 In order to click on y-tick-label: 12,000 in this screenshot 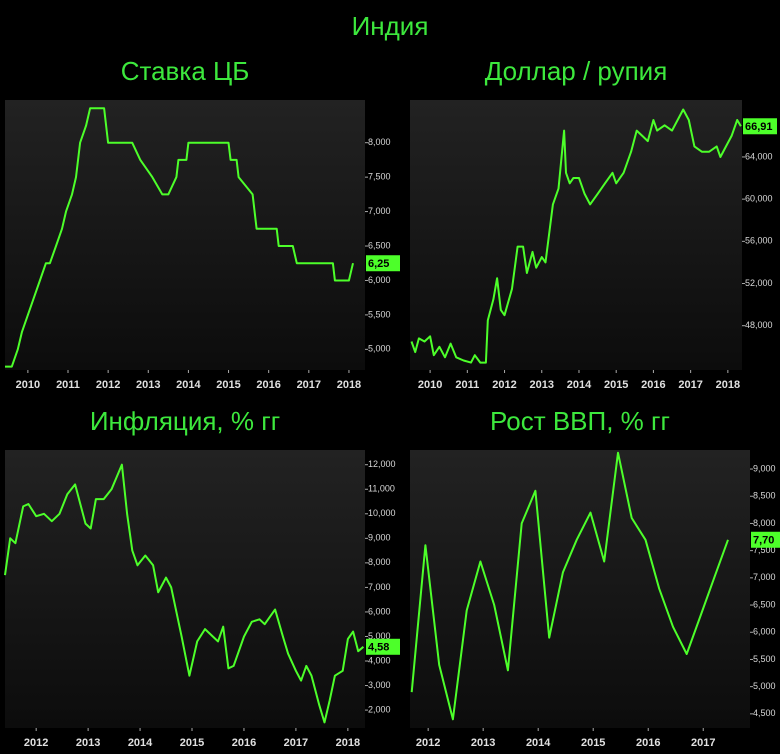, I will do `click(382, 464)`.